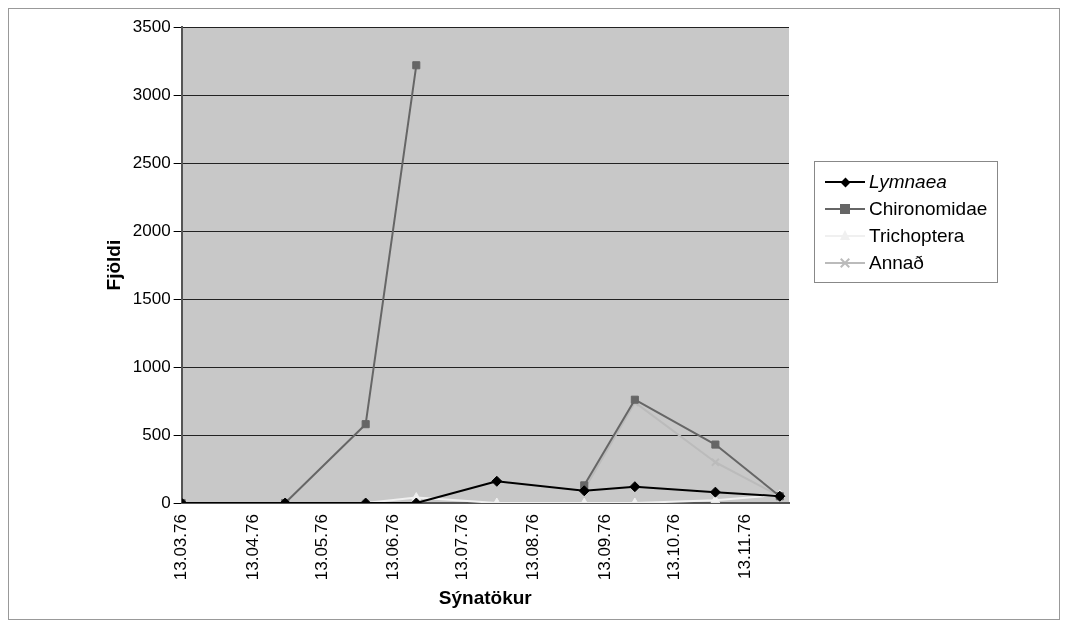 This screenshot has width=1073, height=633. What do you see at coordinates (917, 236) in the screenshot?
I see `legend-label: Trichoptera` at bounding box center [917, 236].